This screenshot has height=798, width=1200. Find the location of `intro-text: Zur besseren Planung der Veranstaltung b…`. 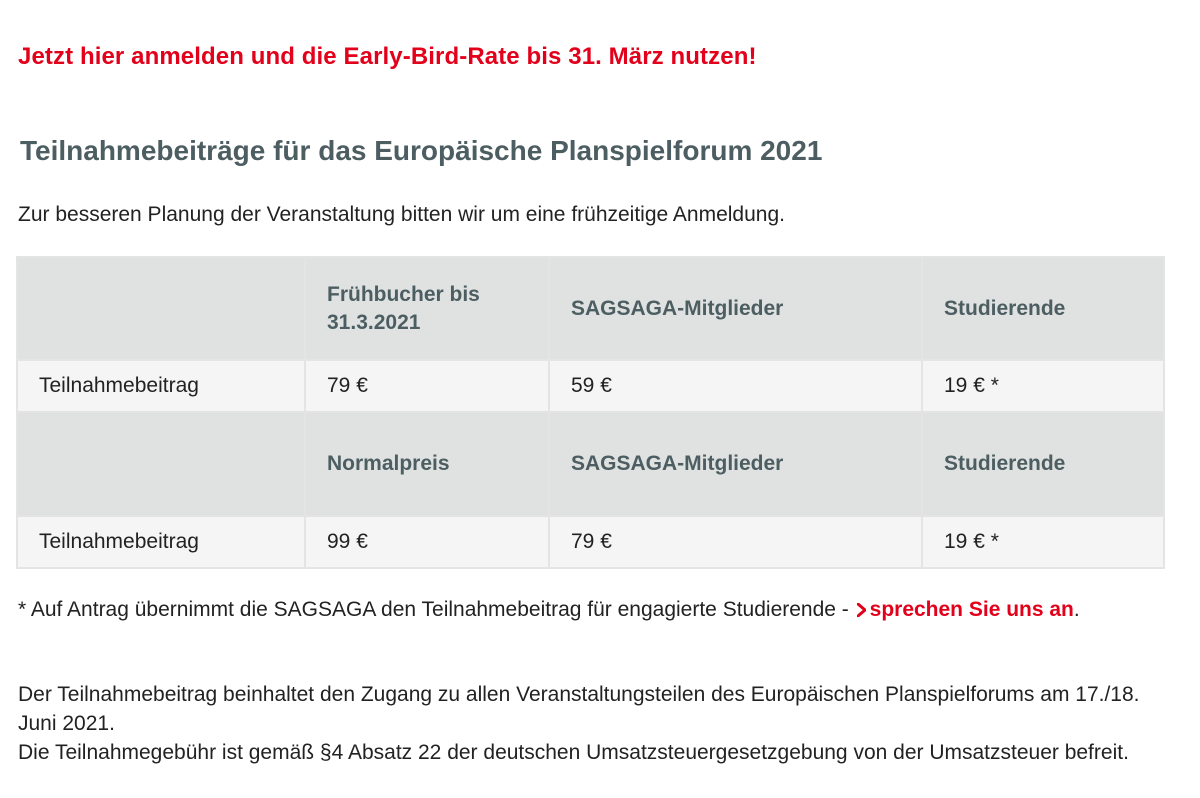

intro-text: Zur besseren Planung der Veranstaltung b… is located at coordinates (401, 214).